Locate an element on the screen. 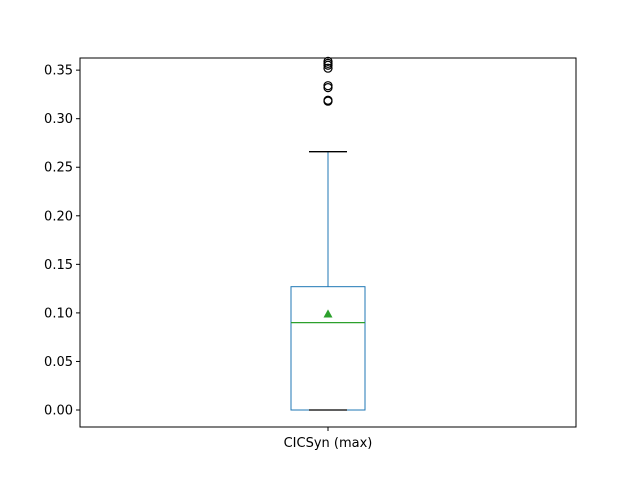 The width and height of the screenshot is (640, 480). plot-area is located at coordinates (328, 233).